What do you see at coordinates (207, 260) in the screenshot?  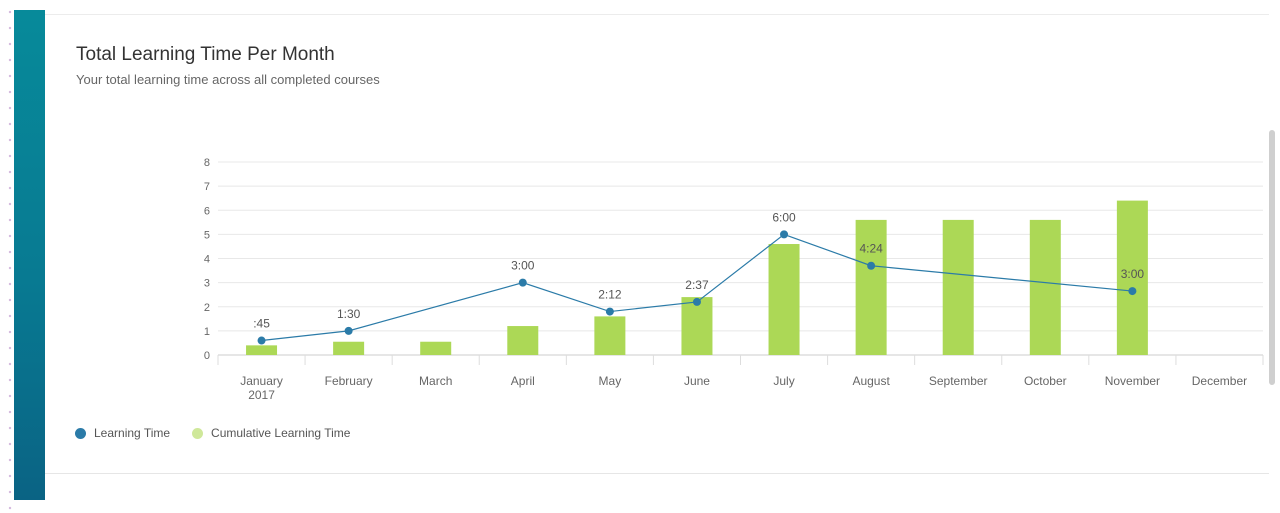 I see `y-tick-label: 4` at bounding box center [207, 260].